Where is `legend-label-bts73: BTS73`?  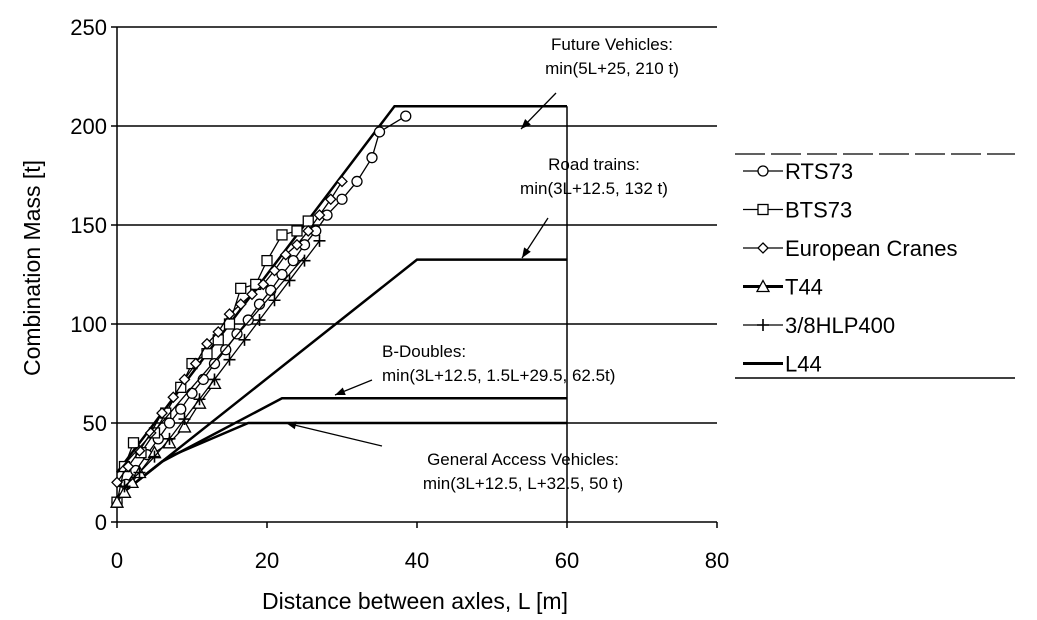 legend-label-bts73: BTS73 is located at coordinates (818, 210).